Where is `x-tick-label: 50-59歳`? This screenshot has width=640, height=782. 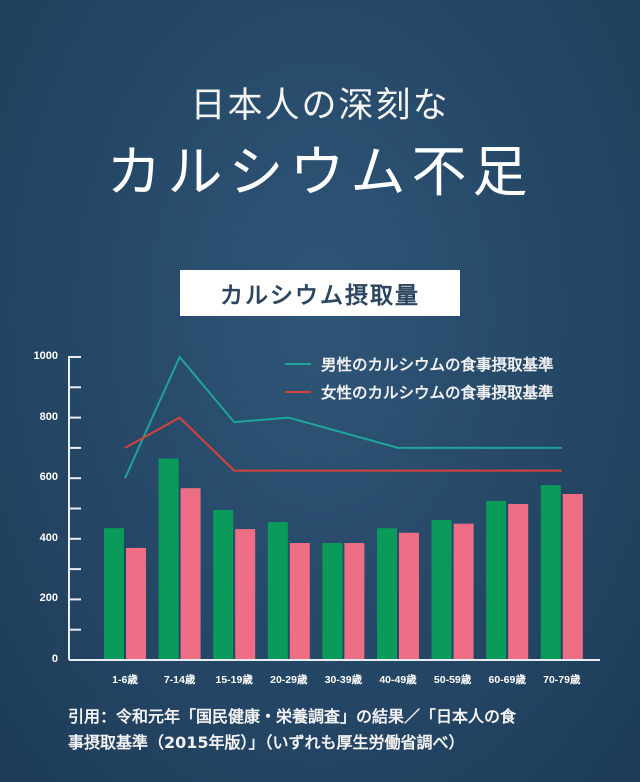
x-tick-label: 50-59歳 is located at coordinates (452, 680).